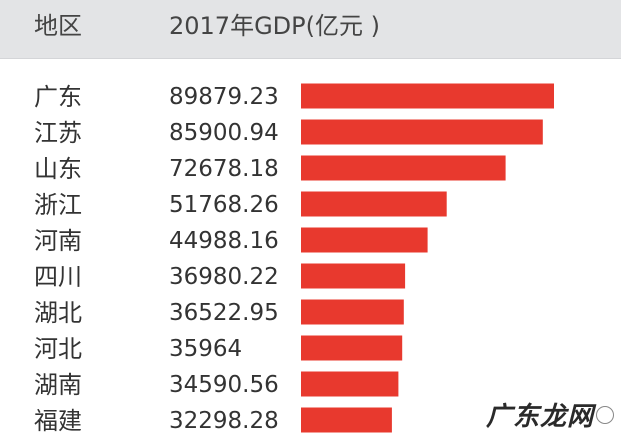 This screenshot has height=436, width=621. Describe the element at coordinates (540, 417) in the screenshot. I see `watermark-text: 广东龙网` at that location.